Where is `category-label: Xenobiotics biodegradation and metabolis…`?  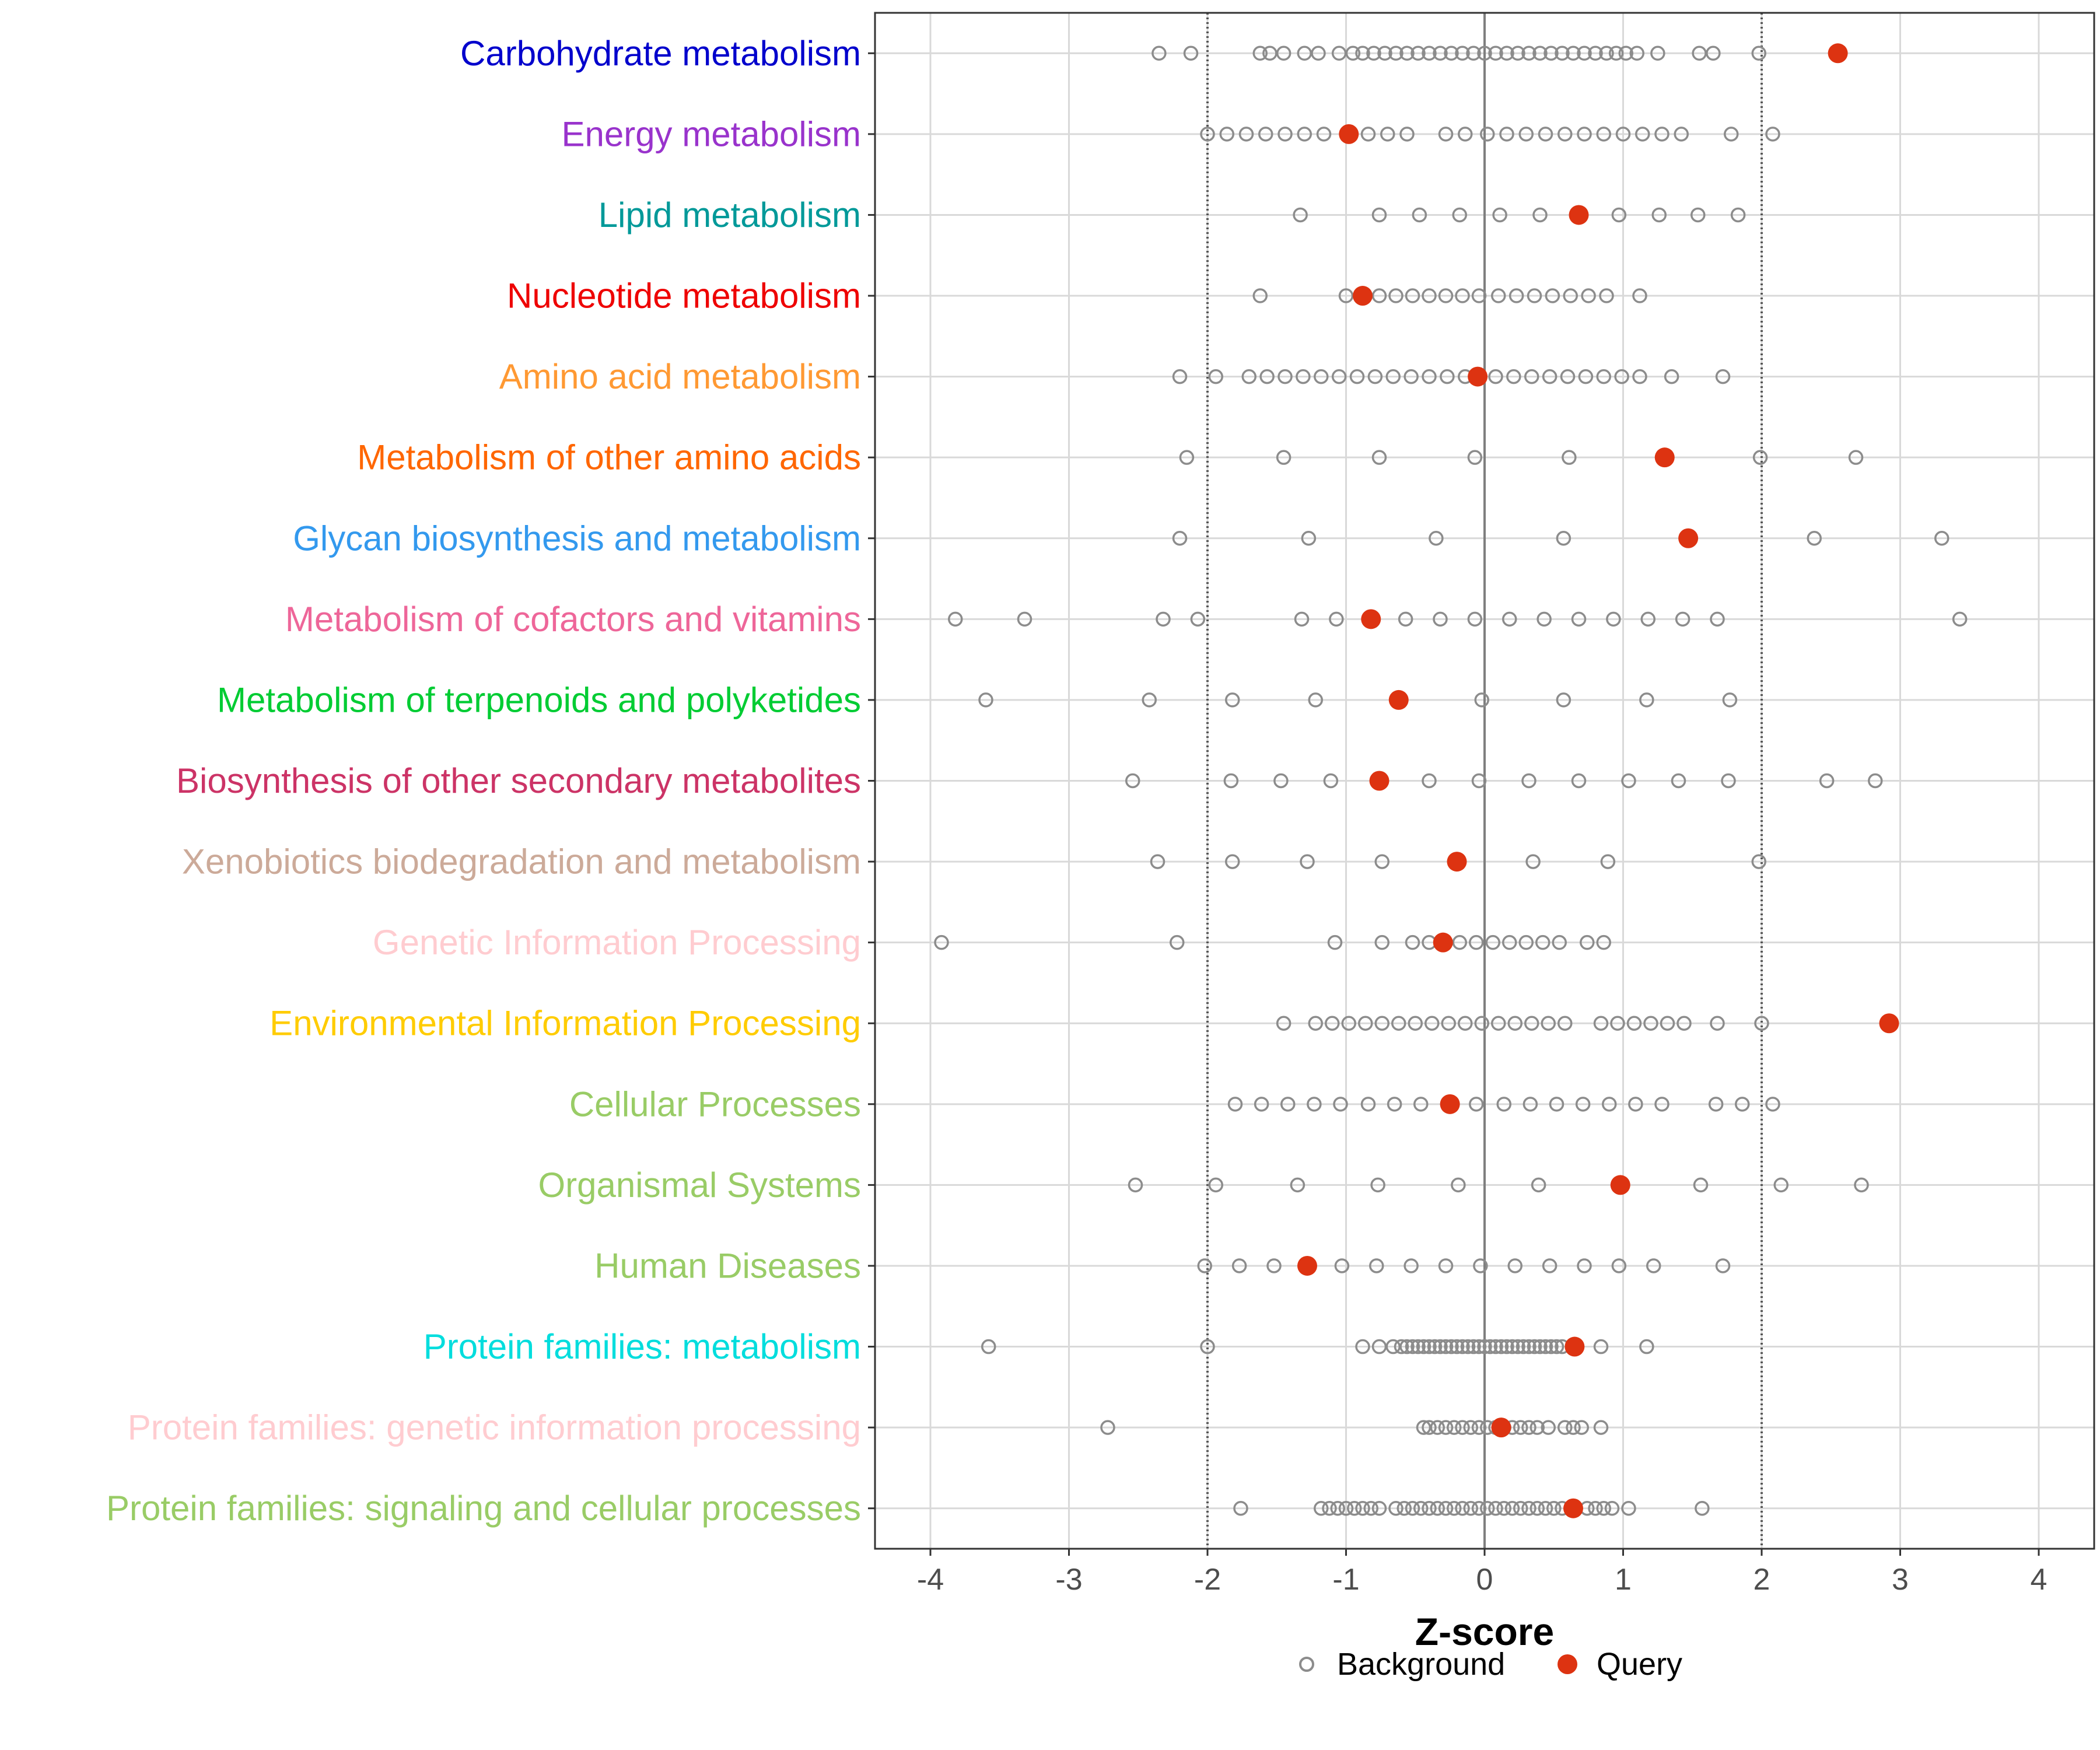 category-label: Xenobiotics biodegradation and metabolis… is located at coordinates (521, 861).